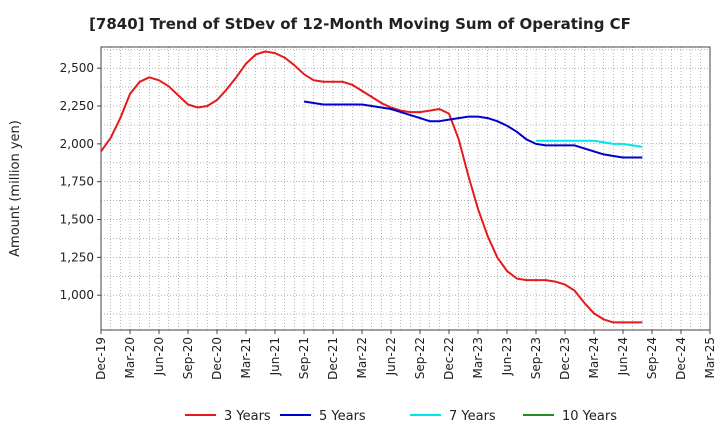 This screenshot has width=720, height=440. I want to click on x-tick-label: Jun-22, so click(391, 356).